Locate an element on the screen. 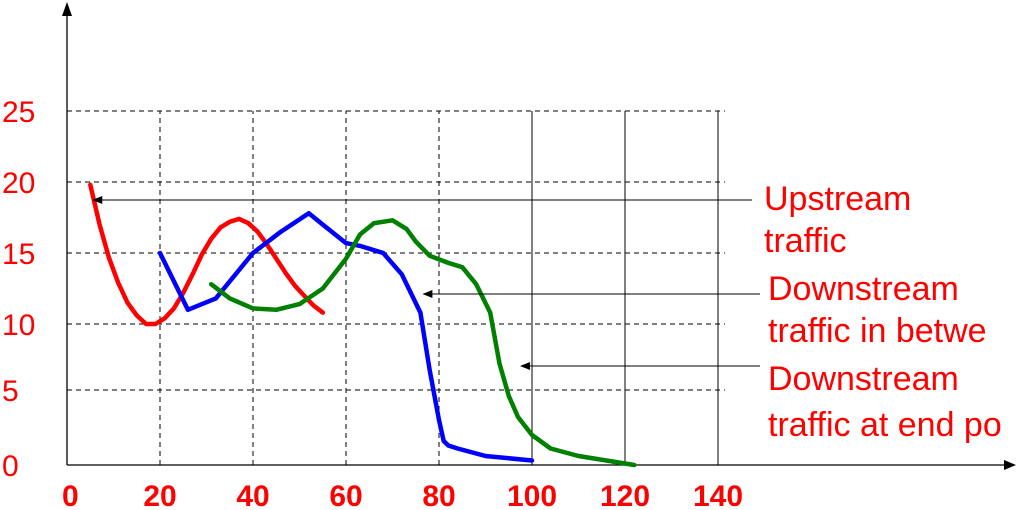 The width and height of the screenshot is (1020, 510). y-tick-label: 20 is located at coordinates (18, 183).